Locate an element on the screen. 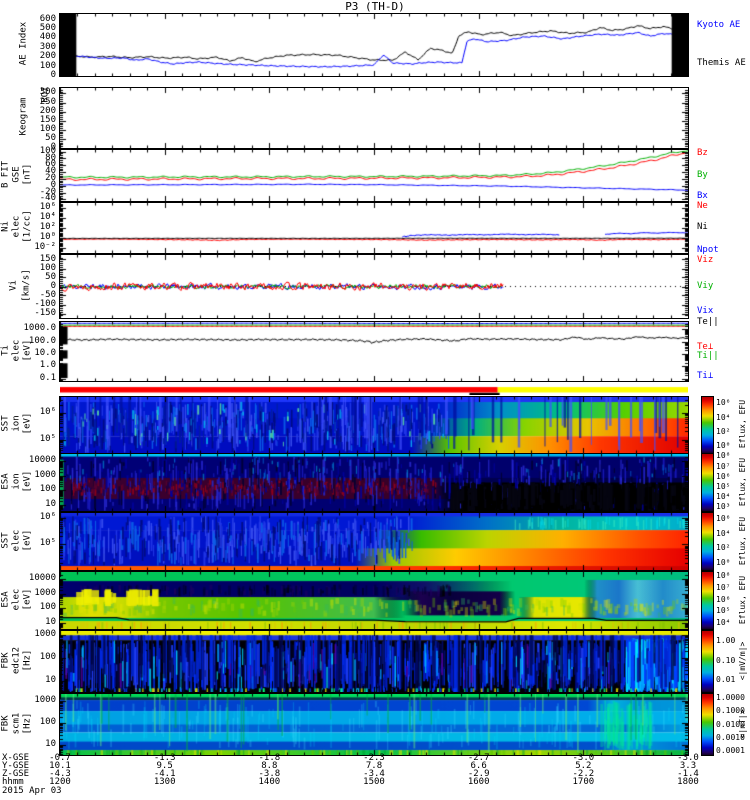  colorbar-sst-elec is located at coordinates (707, 541).